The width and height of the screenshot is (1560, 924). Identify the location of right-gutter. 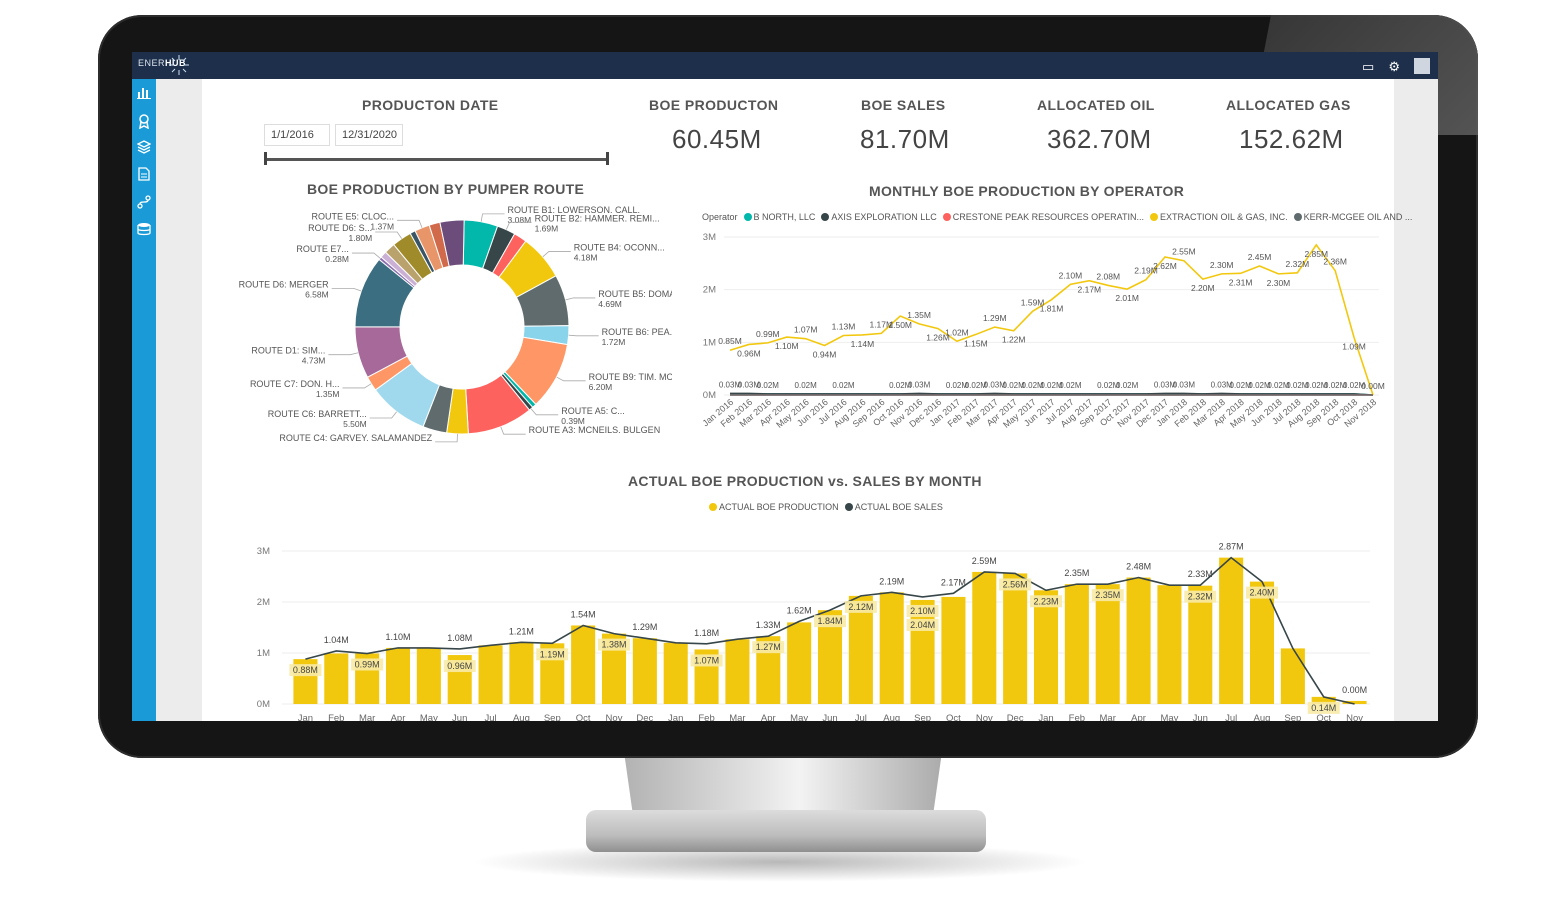
(1416, 400).